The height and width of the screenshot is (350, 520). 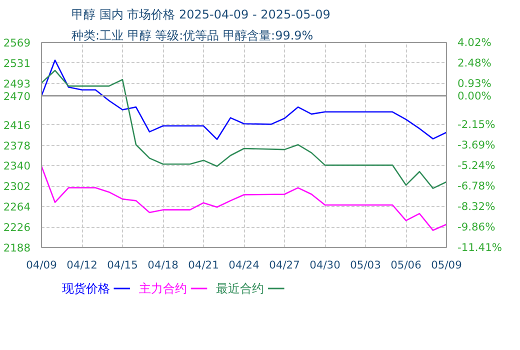 What do you see at coordinates (17, 248) in the screenshot?
I see `y-tick-label: 2188` at bounding box center [17, 248].